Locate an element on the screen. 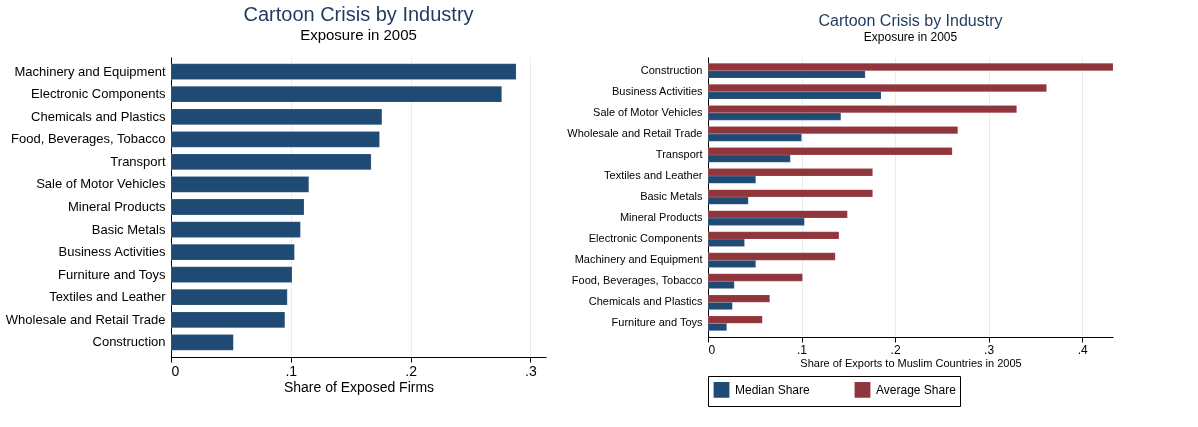  legend-label: Median Share is located at coordinates (773, 389).